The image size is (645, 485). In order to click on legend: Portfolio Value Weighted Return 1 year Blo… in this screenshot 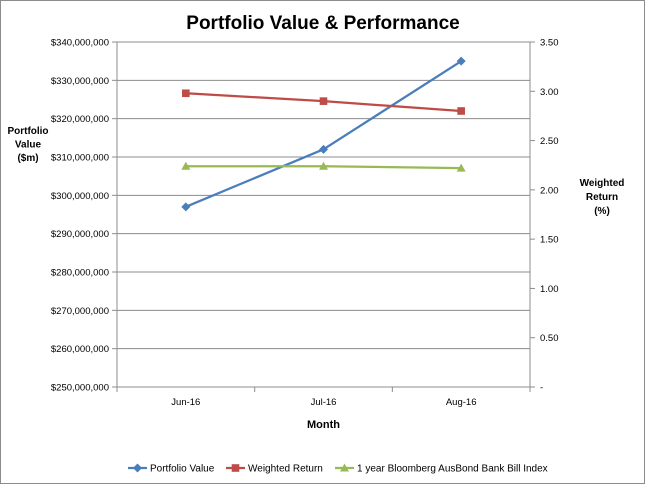, I will do `click(338, 469)`.